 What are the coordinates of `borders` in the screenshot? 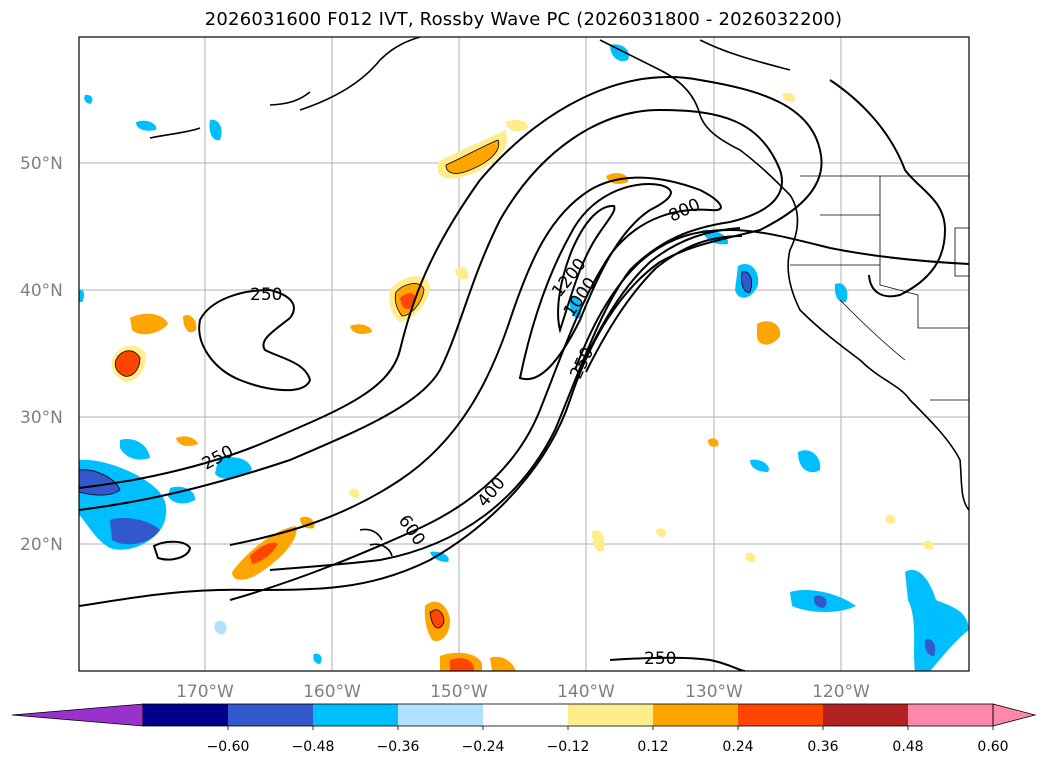 It's located at (879, 288).